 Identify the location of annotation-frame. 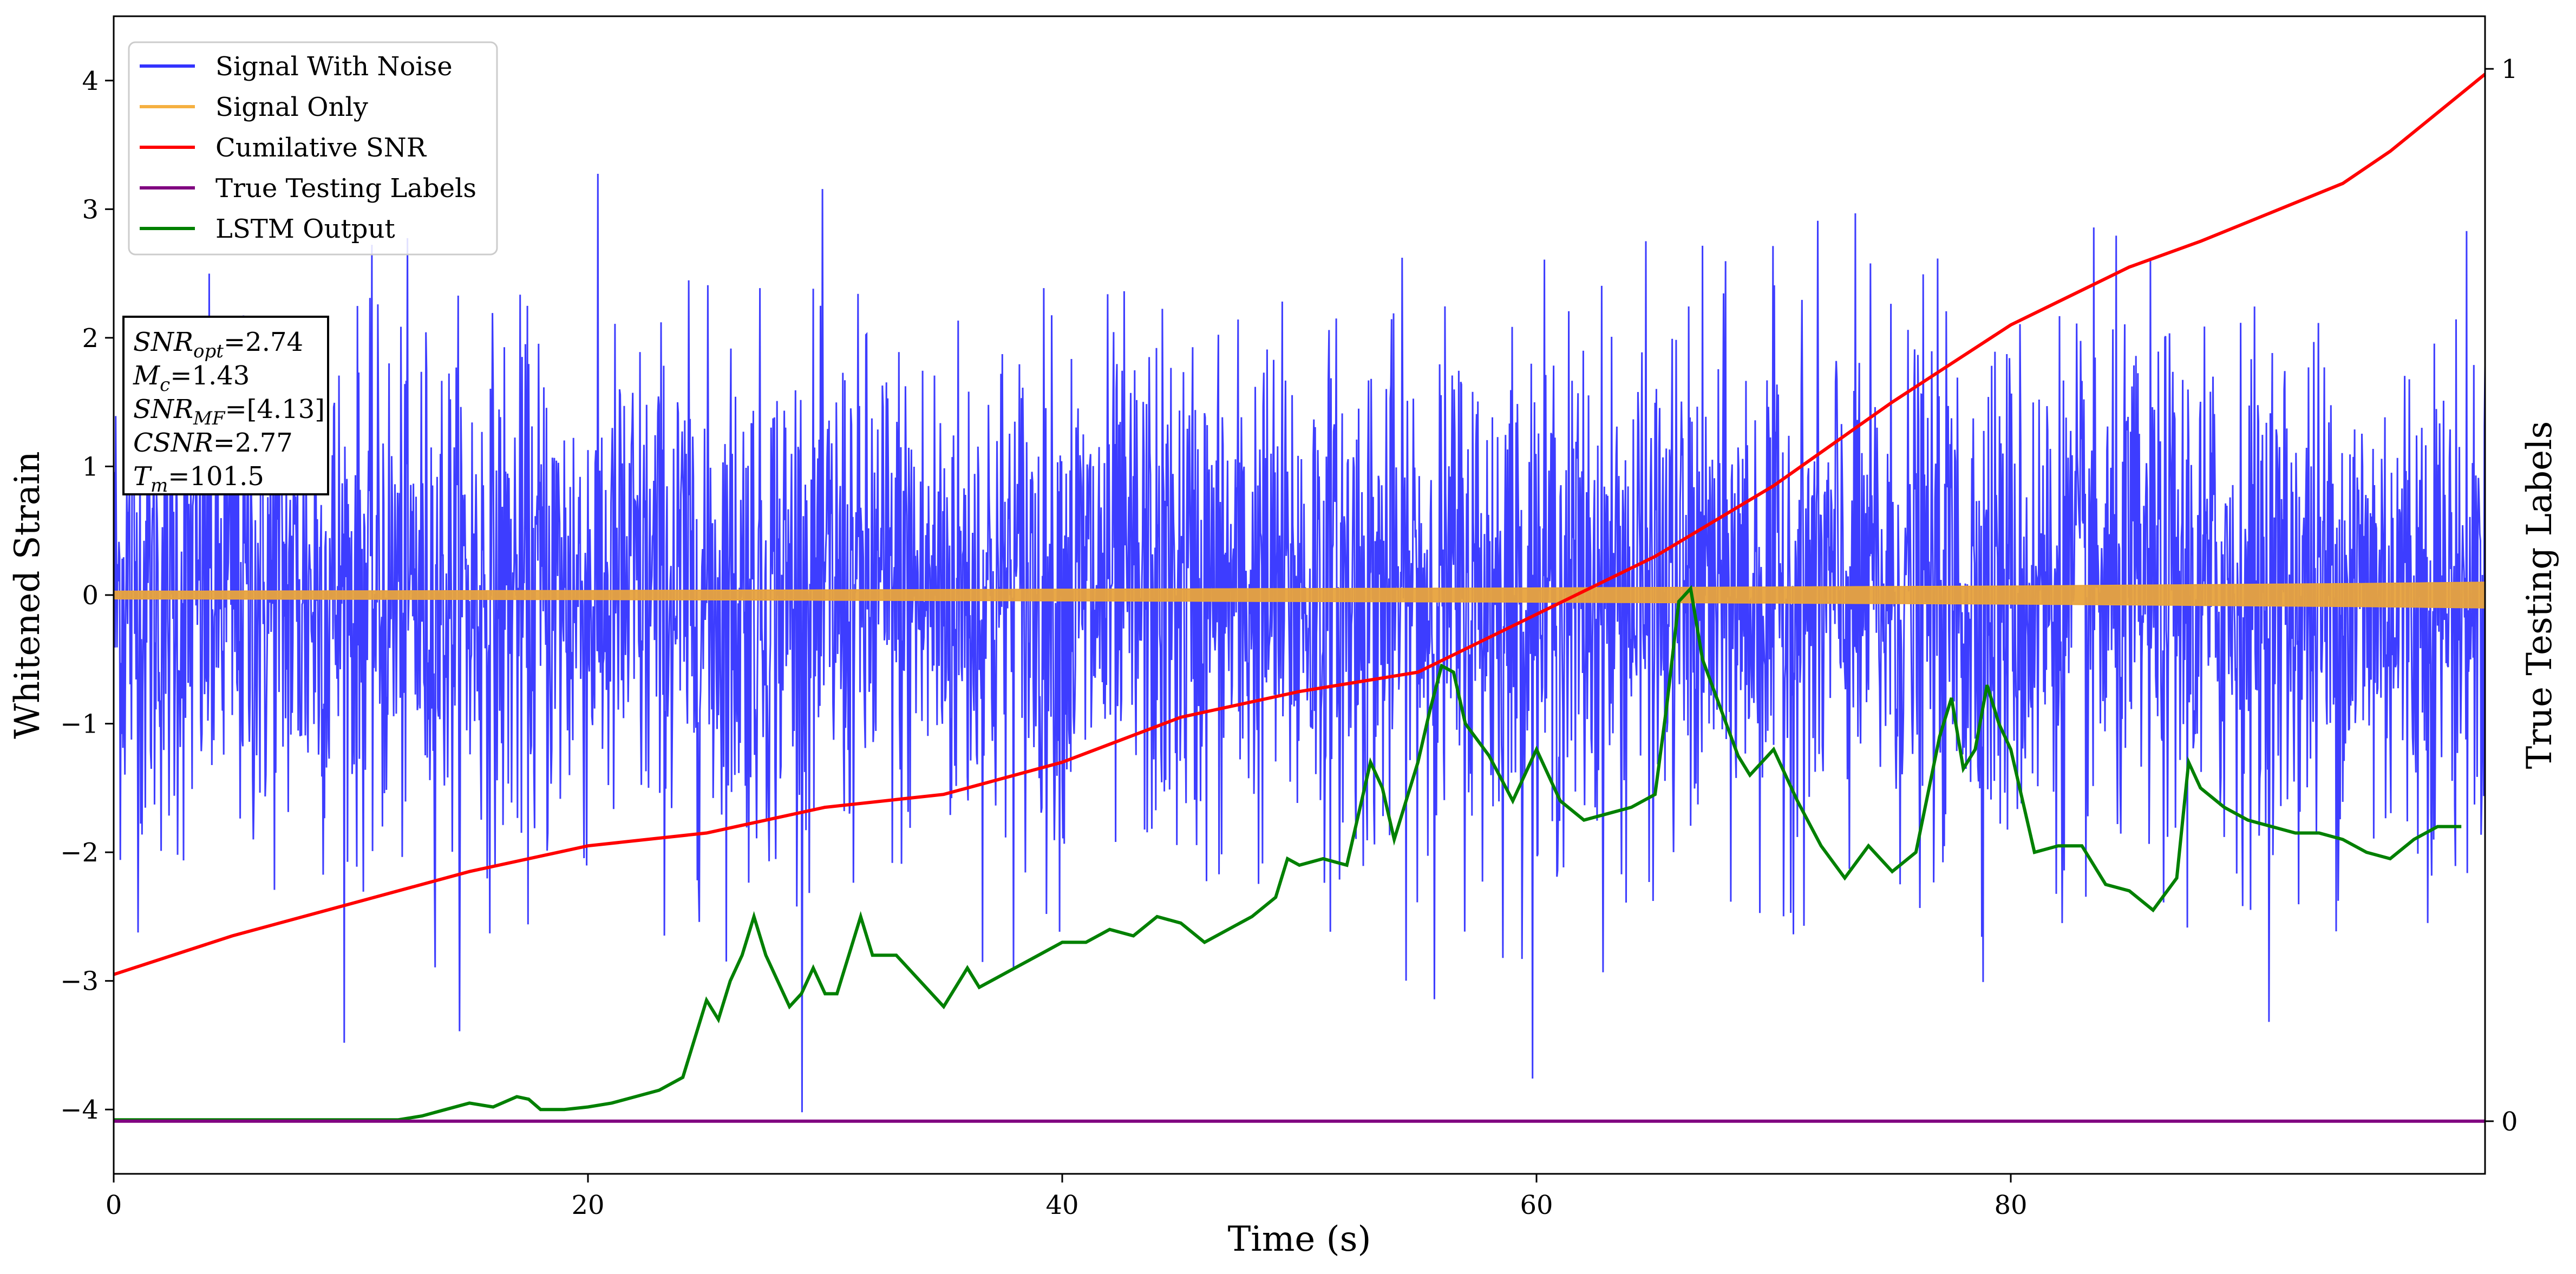
(225, 405).